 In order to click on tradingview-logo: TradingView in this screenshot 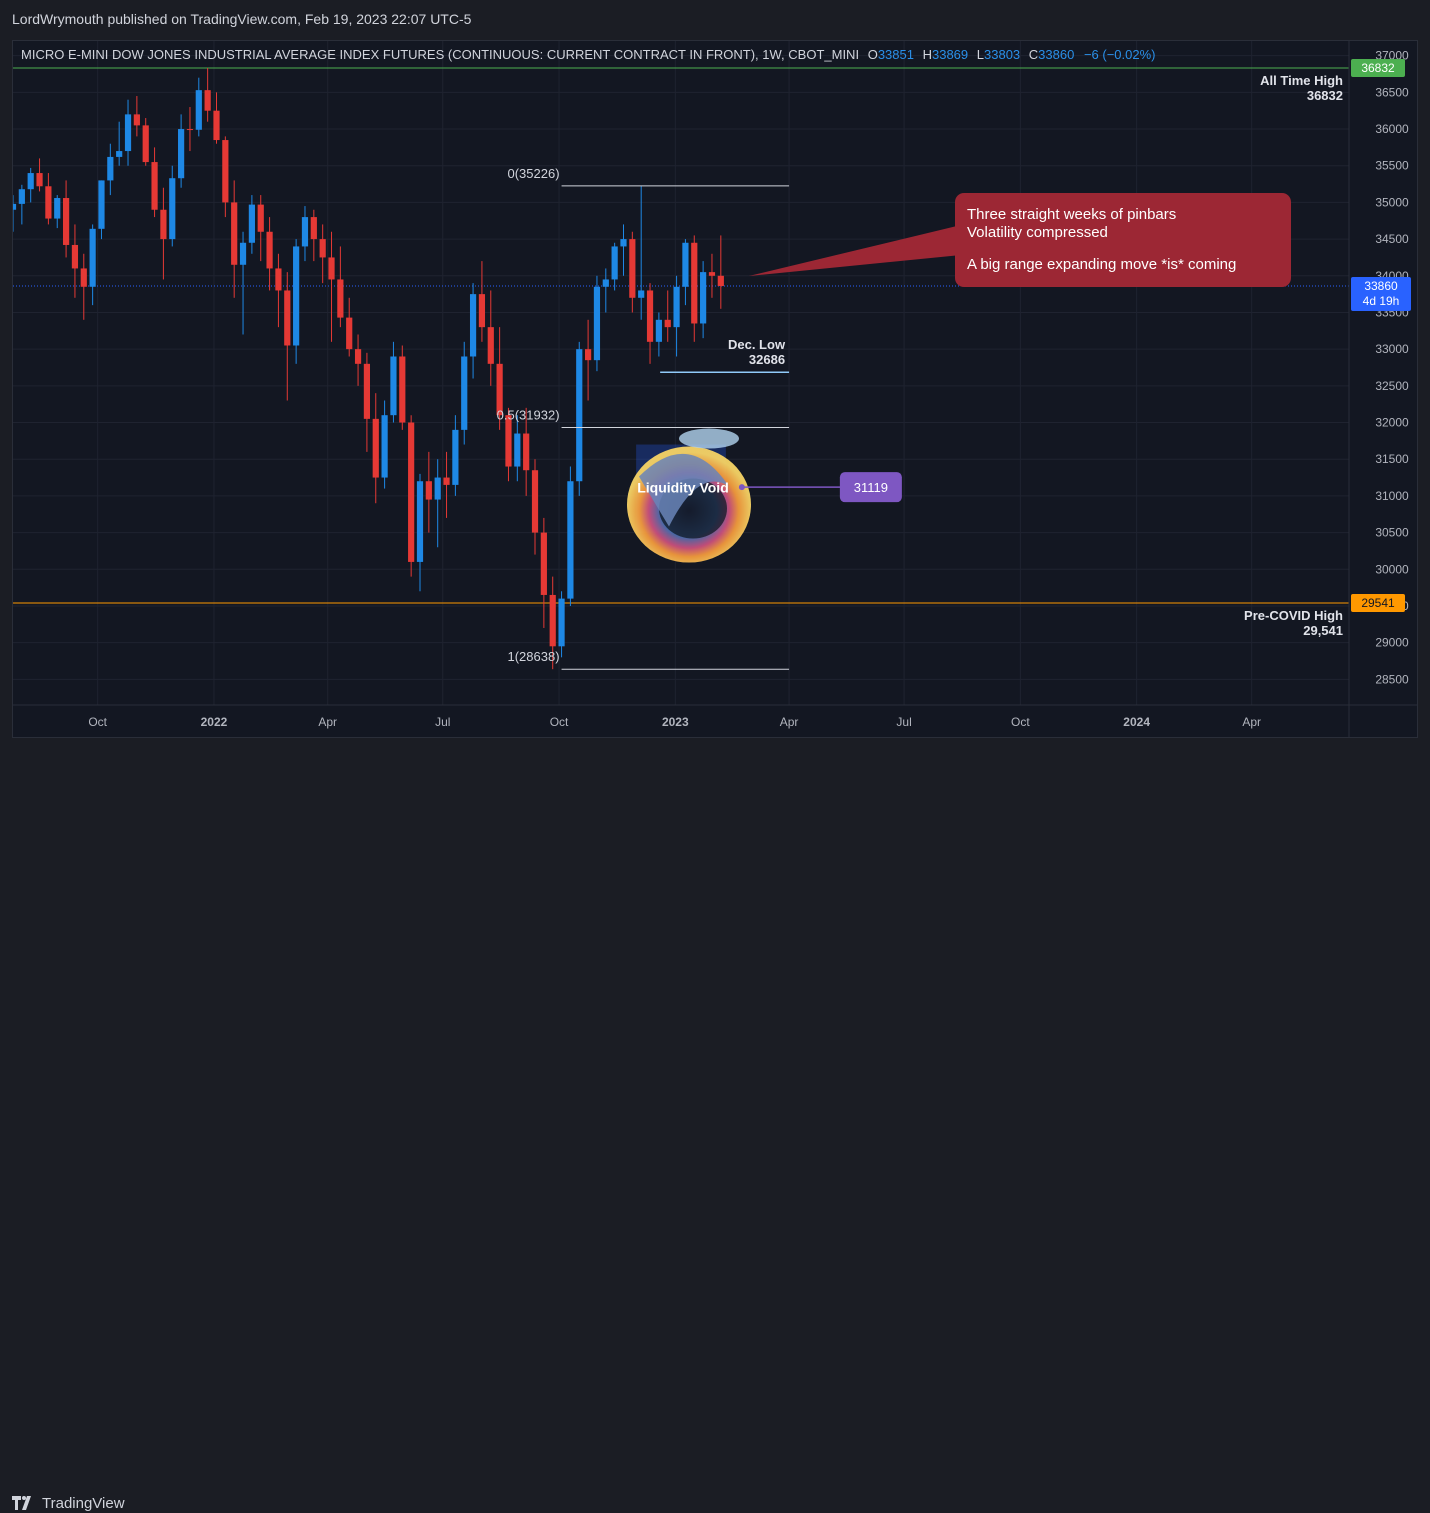, I will do `click(68, 1503)`.